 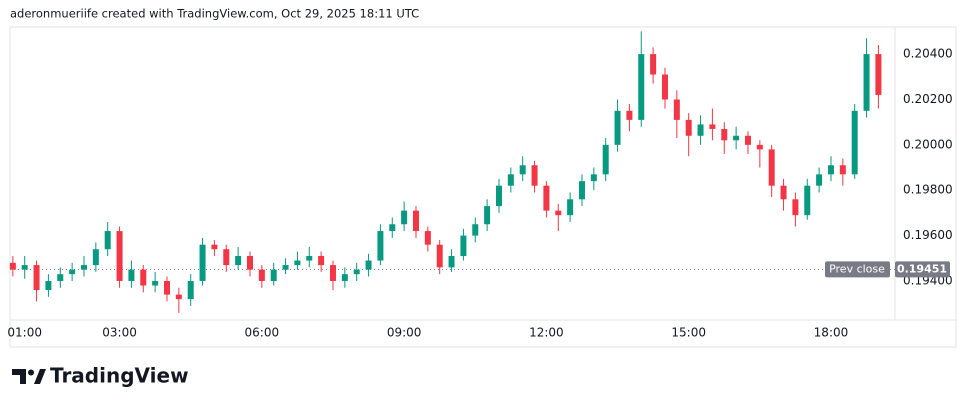 I want to click on x-tick-label: 15:00, so click(x=688, y=333).